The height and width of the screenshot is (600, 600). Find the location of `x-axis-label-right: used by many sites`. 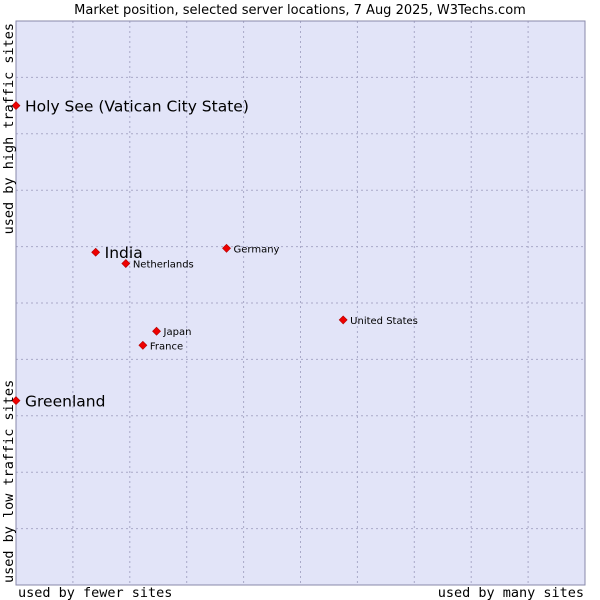

x-axis-label-right: used by many sites is located at coordinates (511, 592).